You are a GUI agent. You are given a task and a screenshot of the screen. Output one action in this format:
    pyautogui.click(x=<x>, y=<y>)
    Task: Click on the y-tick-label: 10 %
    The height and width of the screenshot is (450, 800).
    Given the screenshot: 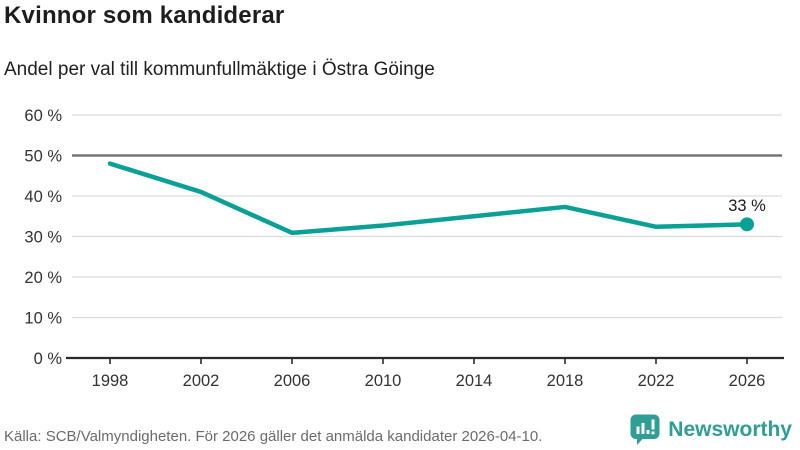 What is the action you would take?
    pyautogui.click(x=43, y=319)
    